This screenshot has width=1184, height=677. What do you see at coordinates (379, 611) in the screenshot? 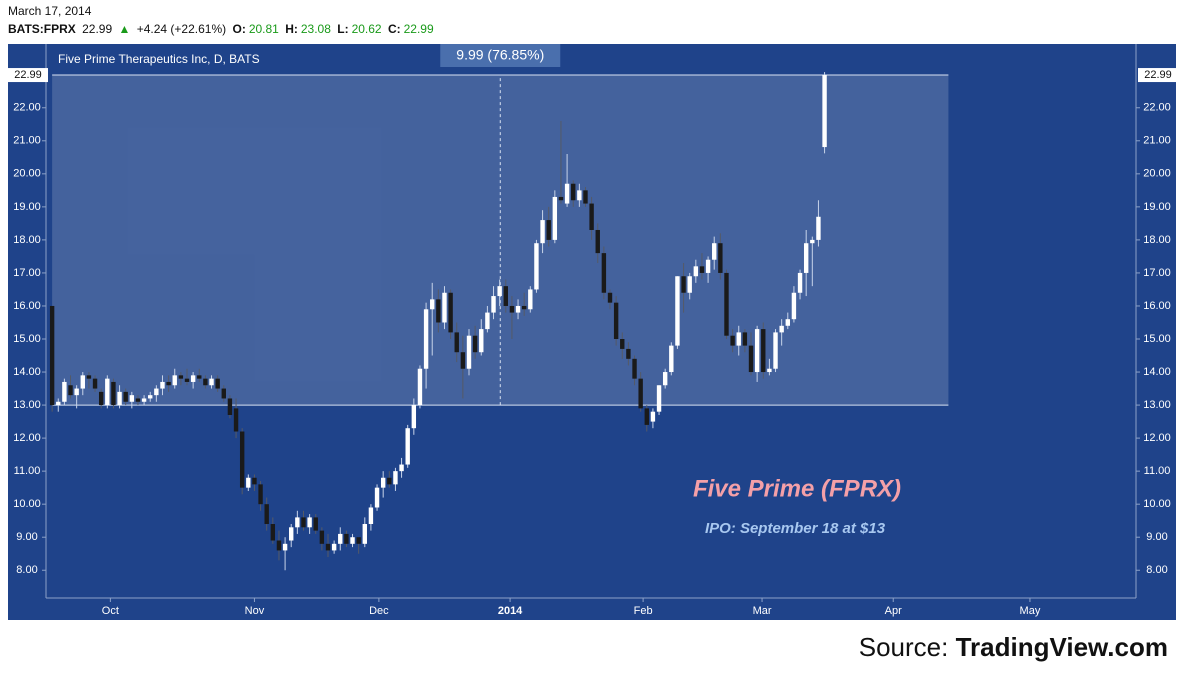
I see `x-tick-label: Dec` at bounding box center [379, 611].